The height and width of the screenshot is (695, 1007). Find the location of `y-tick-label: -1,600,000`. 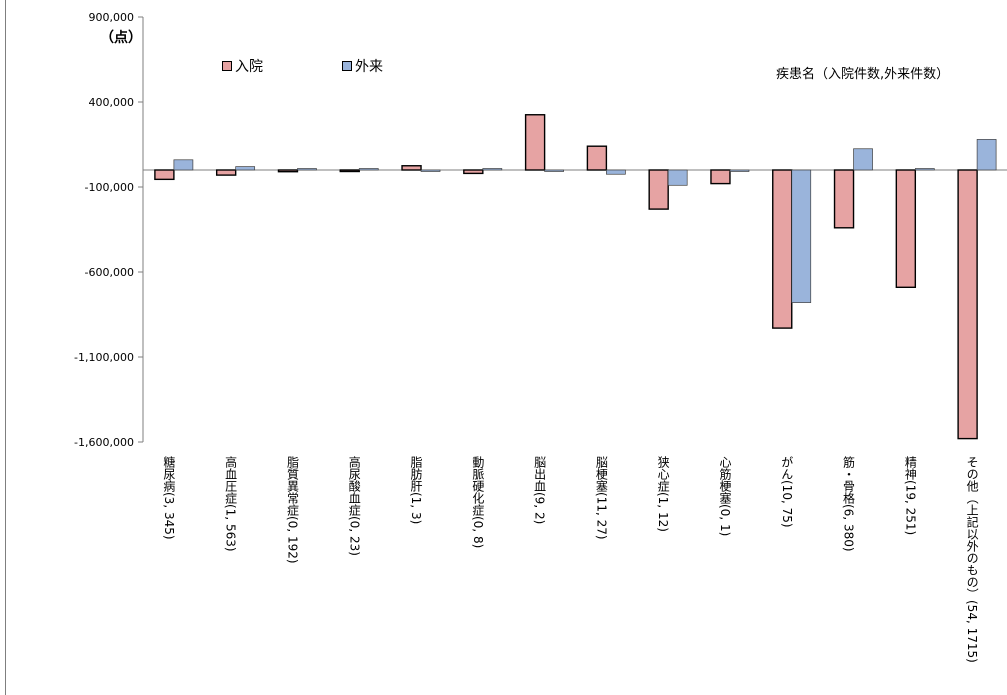

y-tick-label: -1,600,000 is located at coordinates (104, 442).